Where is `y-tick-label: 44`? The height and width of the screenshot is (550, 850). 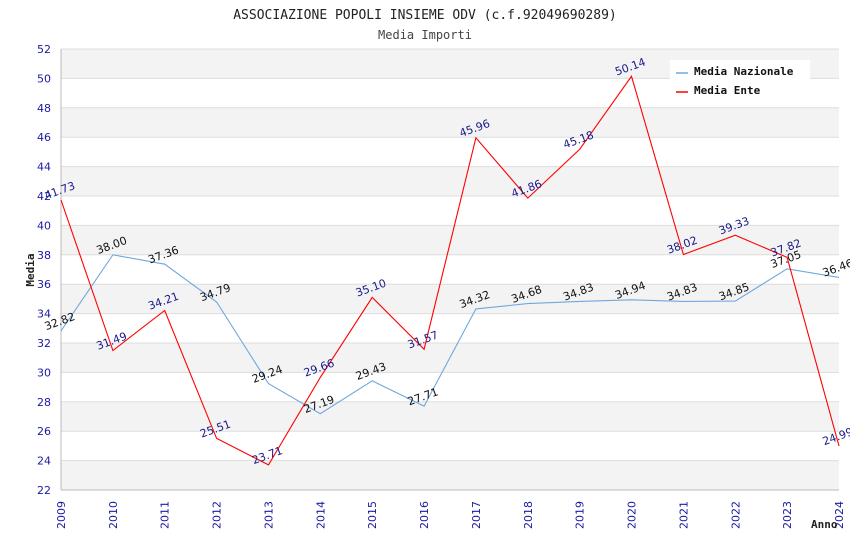
y-tick-label: 44 is located at coordinates (44, 167).